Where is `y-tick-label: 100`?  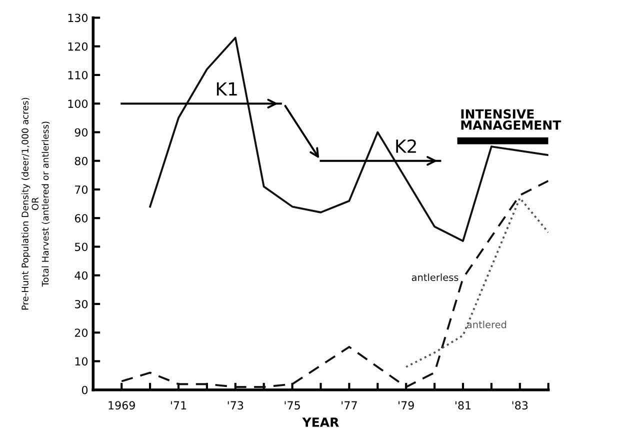
y-tick-label: 100 is located at coordinates (78, 104).